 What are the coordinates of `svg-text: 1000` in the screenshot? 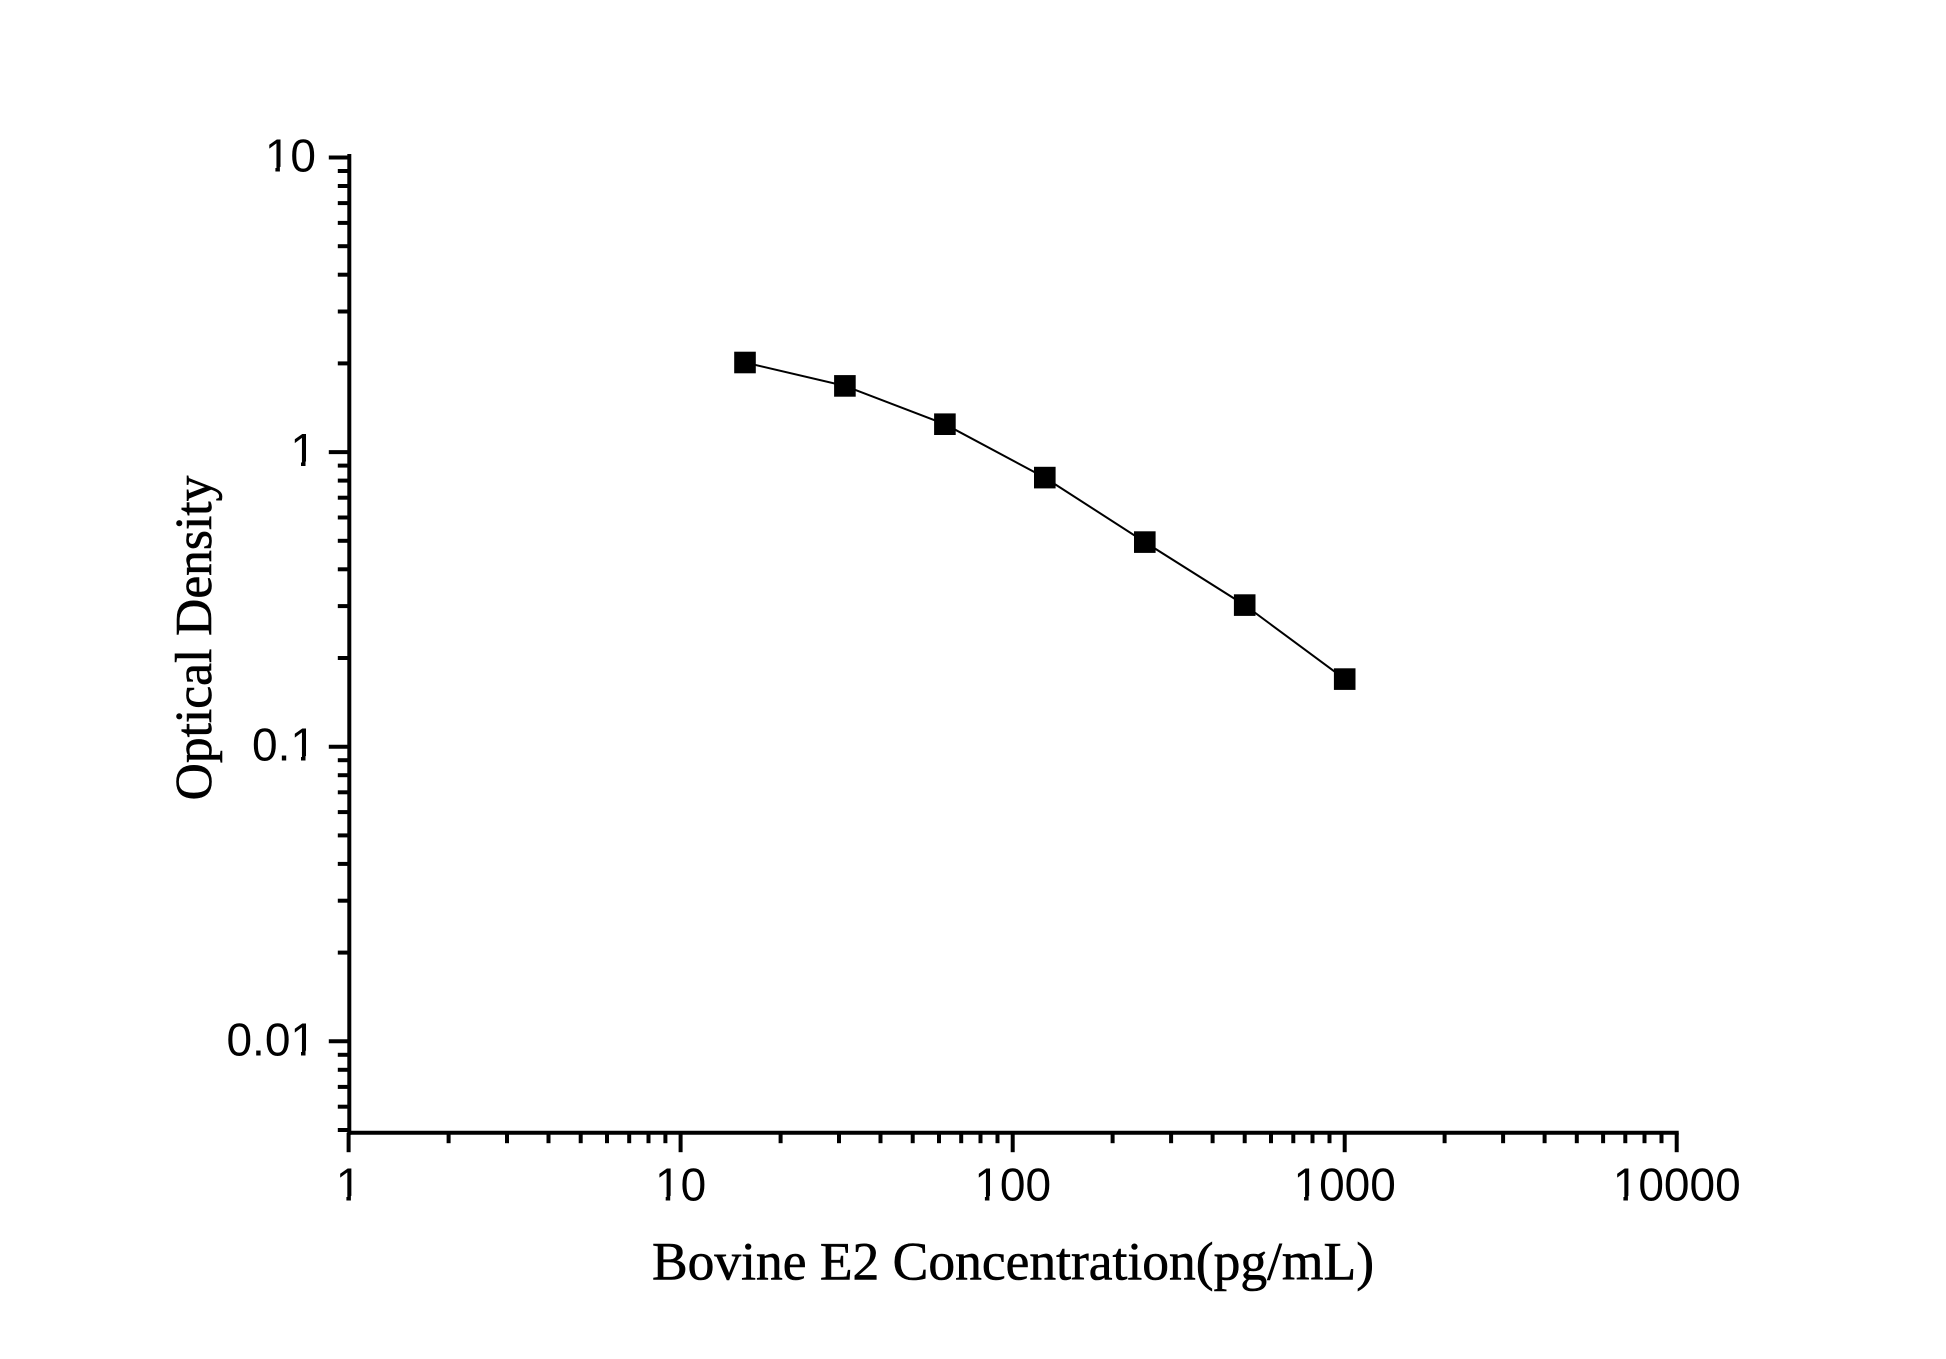 It's located at (1345, 1185).